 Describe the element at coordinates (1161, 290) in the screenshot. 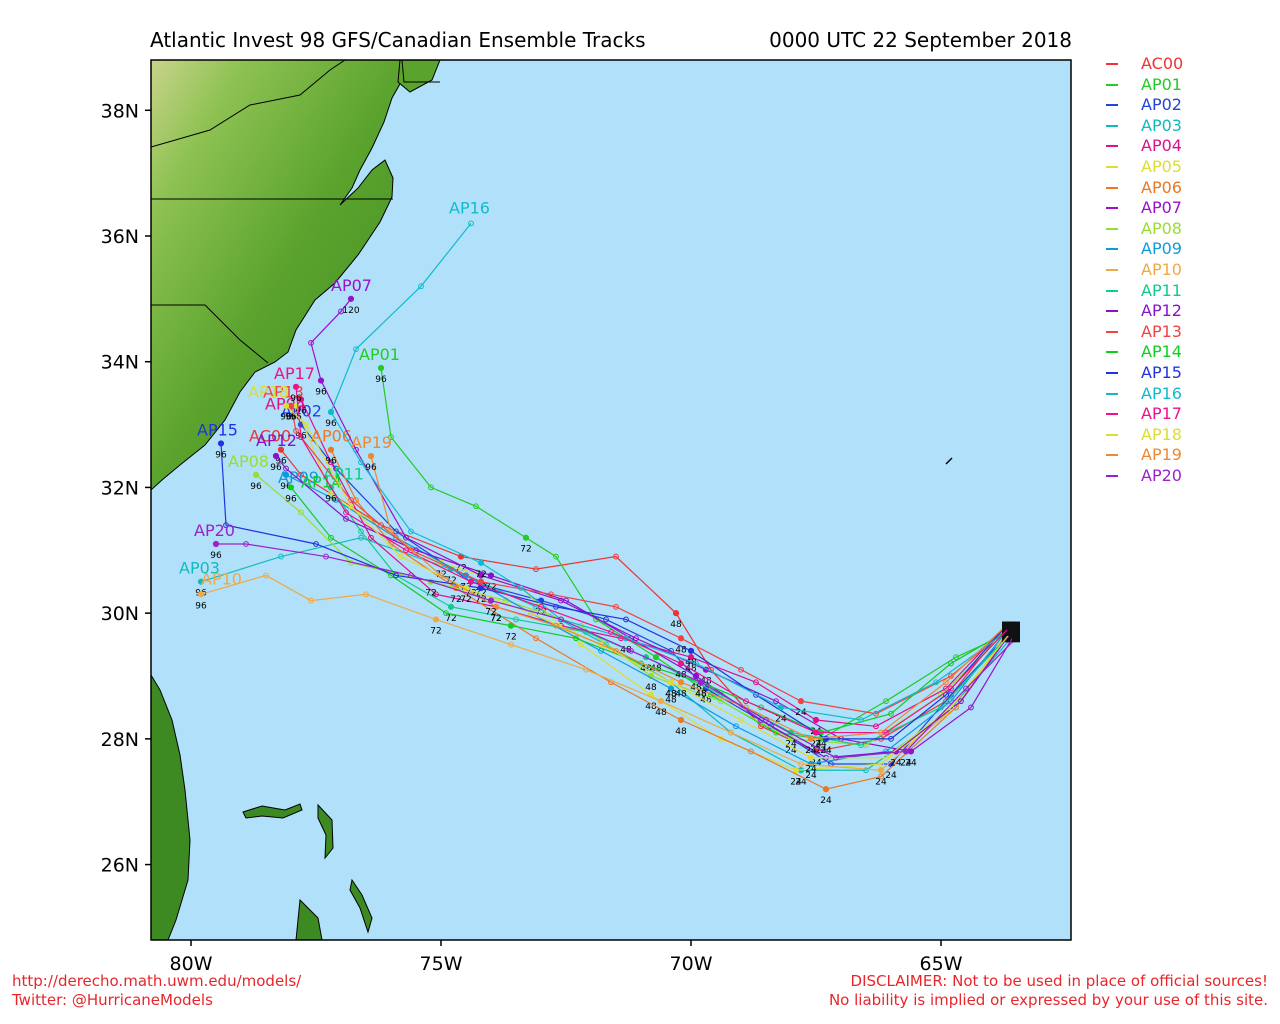

I see `legend-label: AP11` at that location.